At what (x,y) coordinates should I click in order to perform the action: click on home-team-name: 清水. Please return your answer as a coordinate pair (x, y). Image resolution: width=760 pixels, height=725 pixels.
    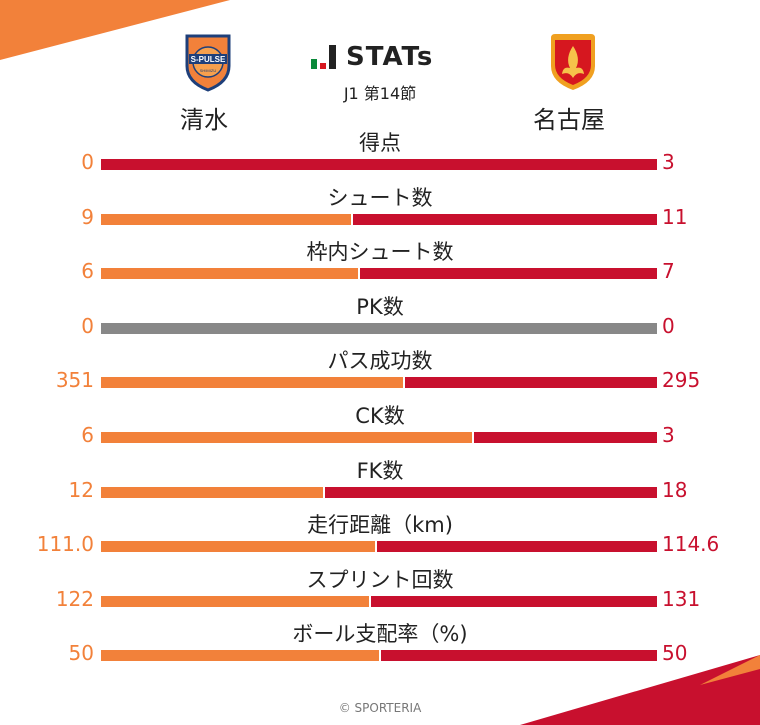
    Looking at the image, I should click on (204, 120).